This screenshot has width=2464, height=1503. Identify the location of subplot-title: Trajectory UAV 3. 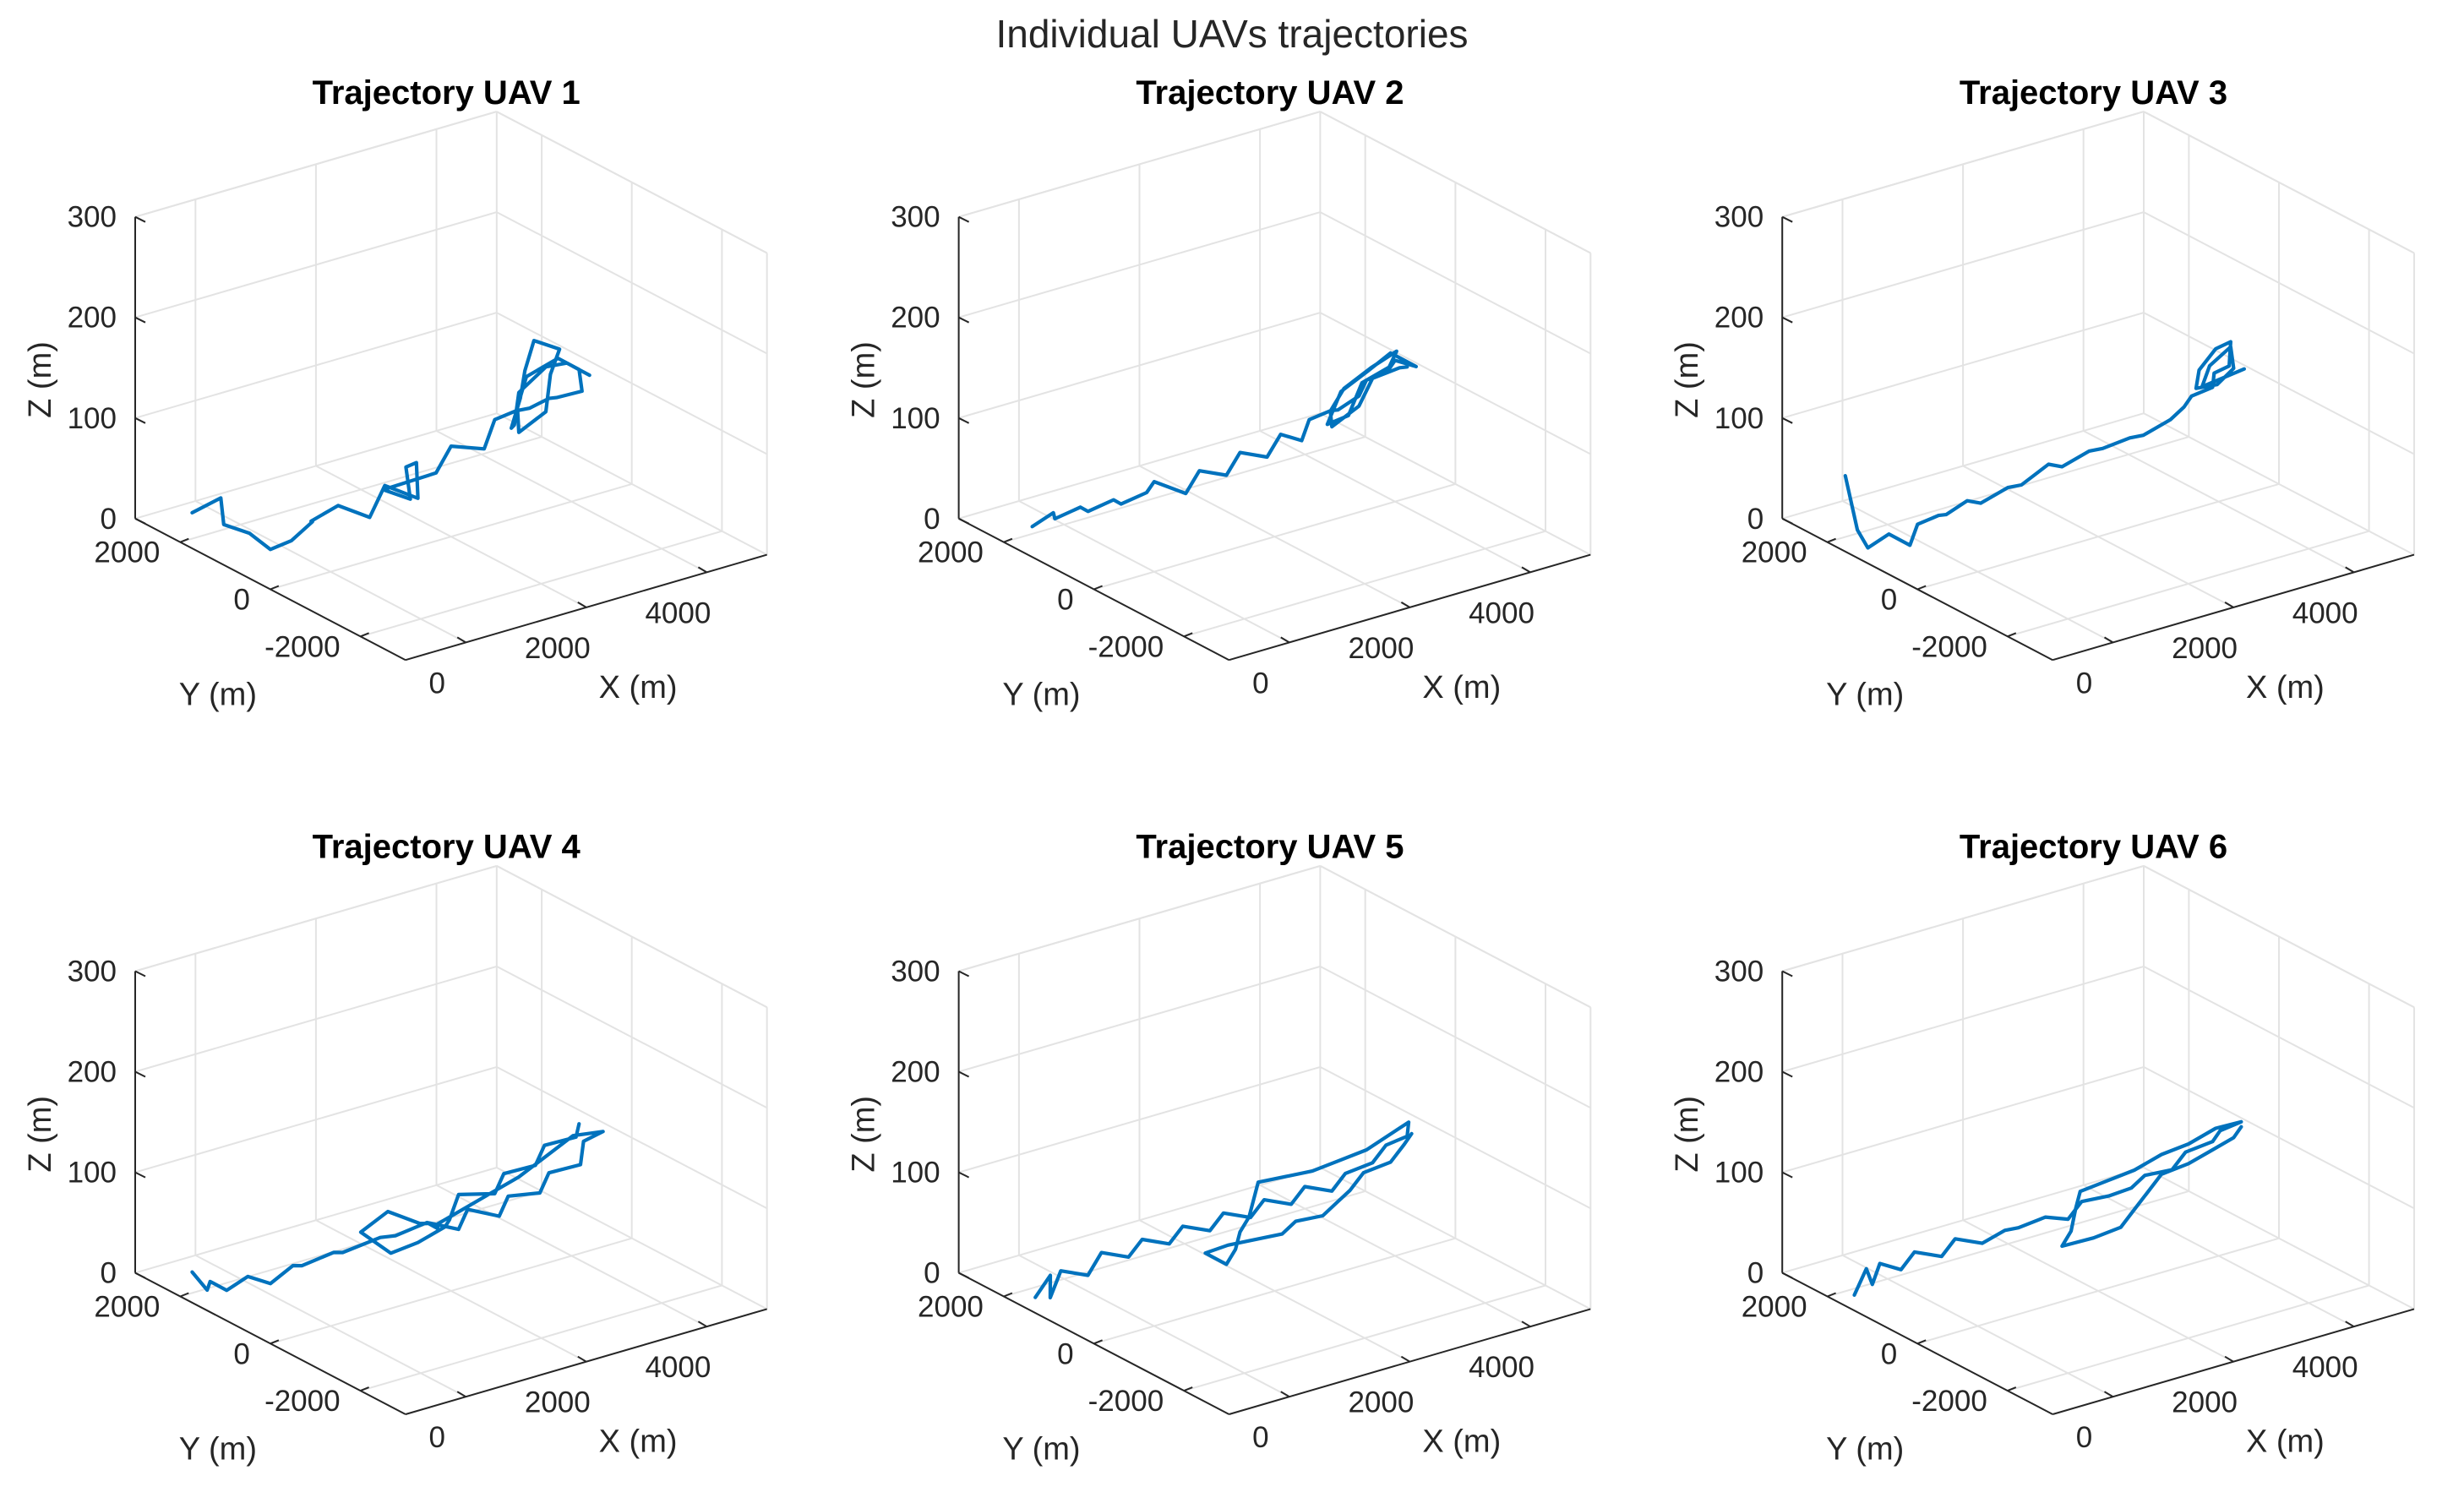
(2093, 93).